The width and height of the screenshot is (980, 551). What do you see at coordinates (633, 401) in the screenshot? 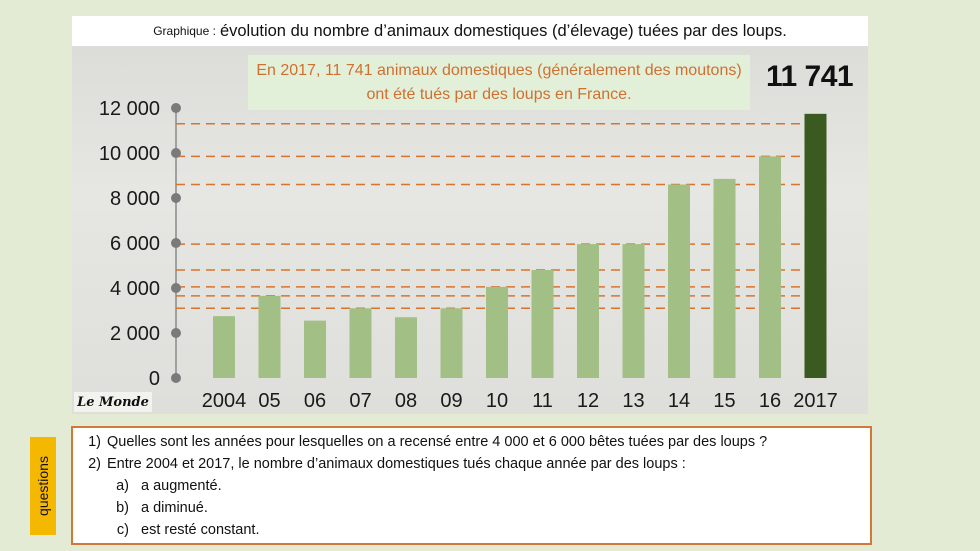
I see `x-tick-label: 13` at bounding box center [633, 401].